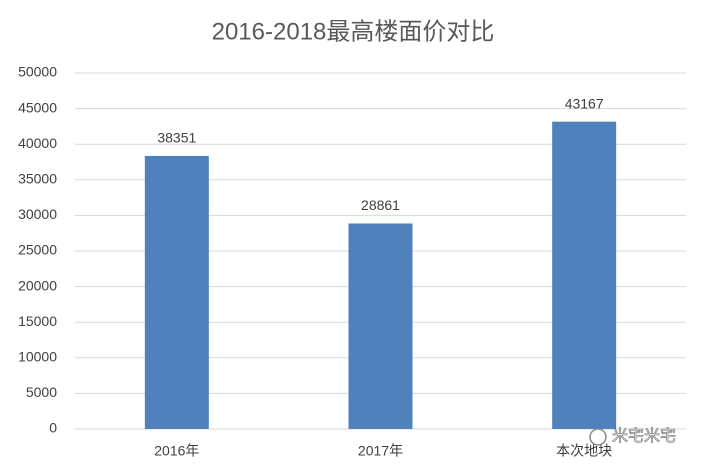 This screenshot has height=470, width=706. What do you see at coordinates (41, 392) in the screenshot?
I see `y-tick-label: 5000` at bounding box center [41, 392].